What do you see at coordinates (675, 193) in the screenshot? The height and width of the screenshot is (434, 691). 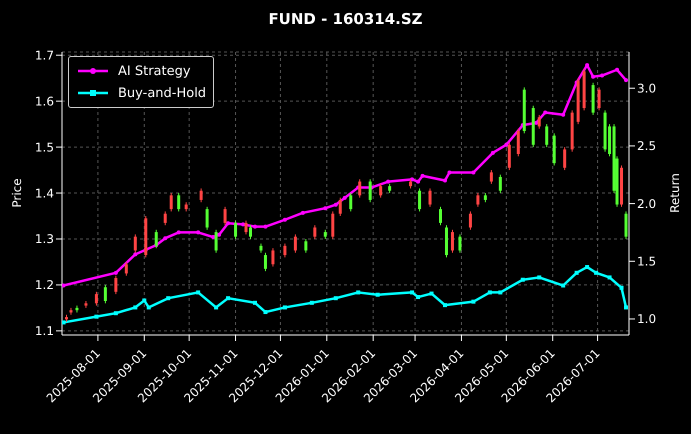 I see `y2-axis-title: Return` at bounding box center [675, 193].